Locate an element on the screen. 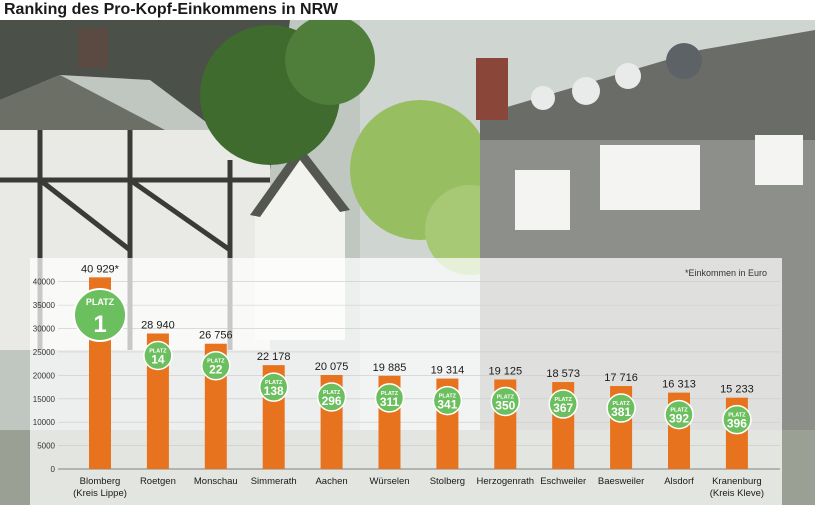  value-label: 19 125 is located at coordinates (505, 371).